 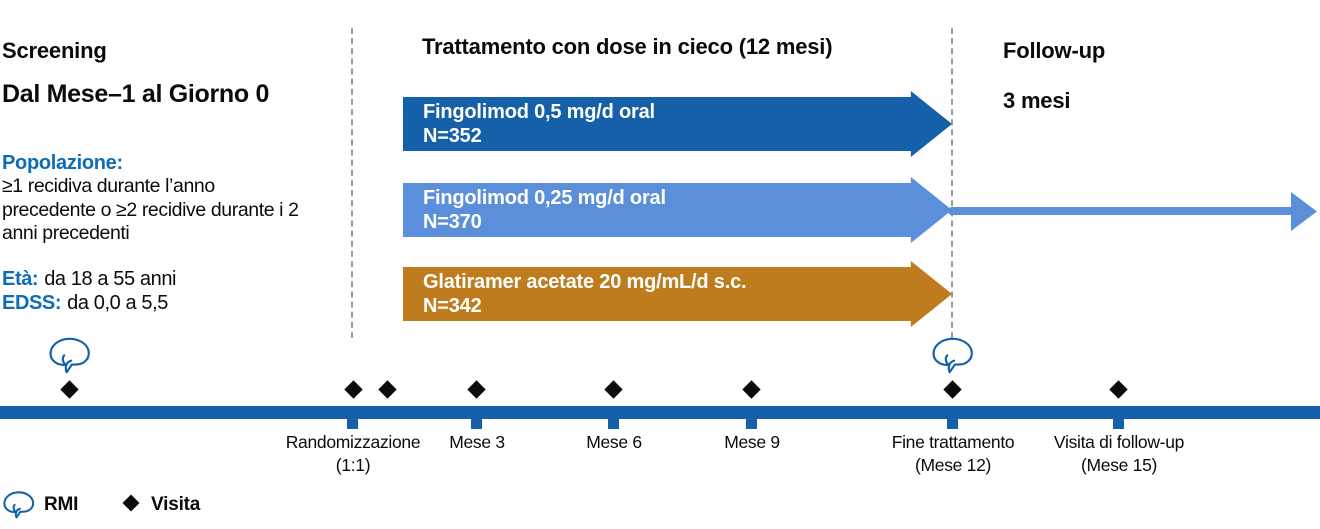 I want to click on milestone-label-month9: Mese 9, so click(x=752, y=442).